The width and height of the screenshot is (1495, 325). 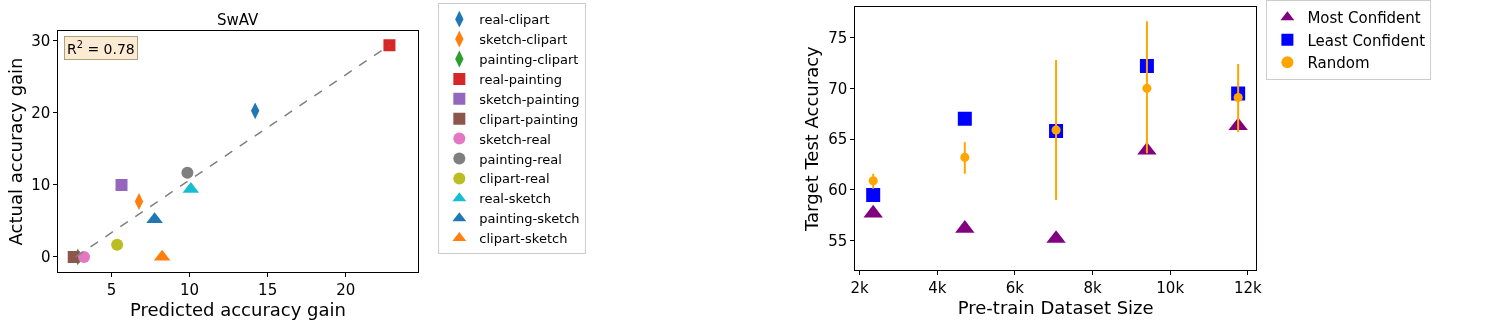 What do you see at coordinates (1248, 288) in the screenshot?
I see `x-tick-label: 12k` at bounding box center [1248, 288].